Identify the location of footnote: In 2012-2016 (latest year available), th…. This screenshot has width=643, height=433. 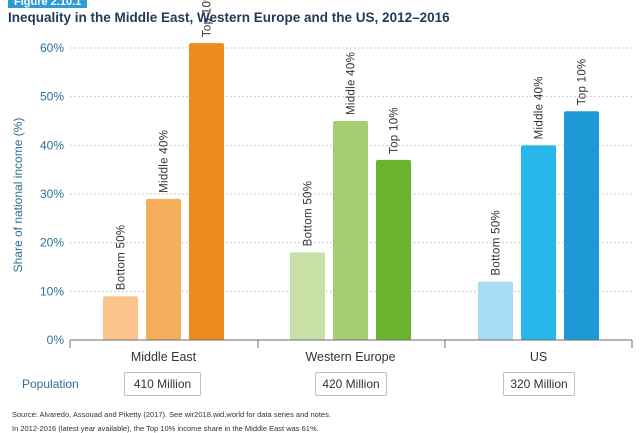
(165, 428).